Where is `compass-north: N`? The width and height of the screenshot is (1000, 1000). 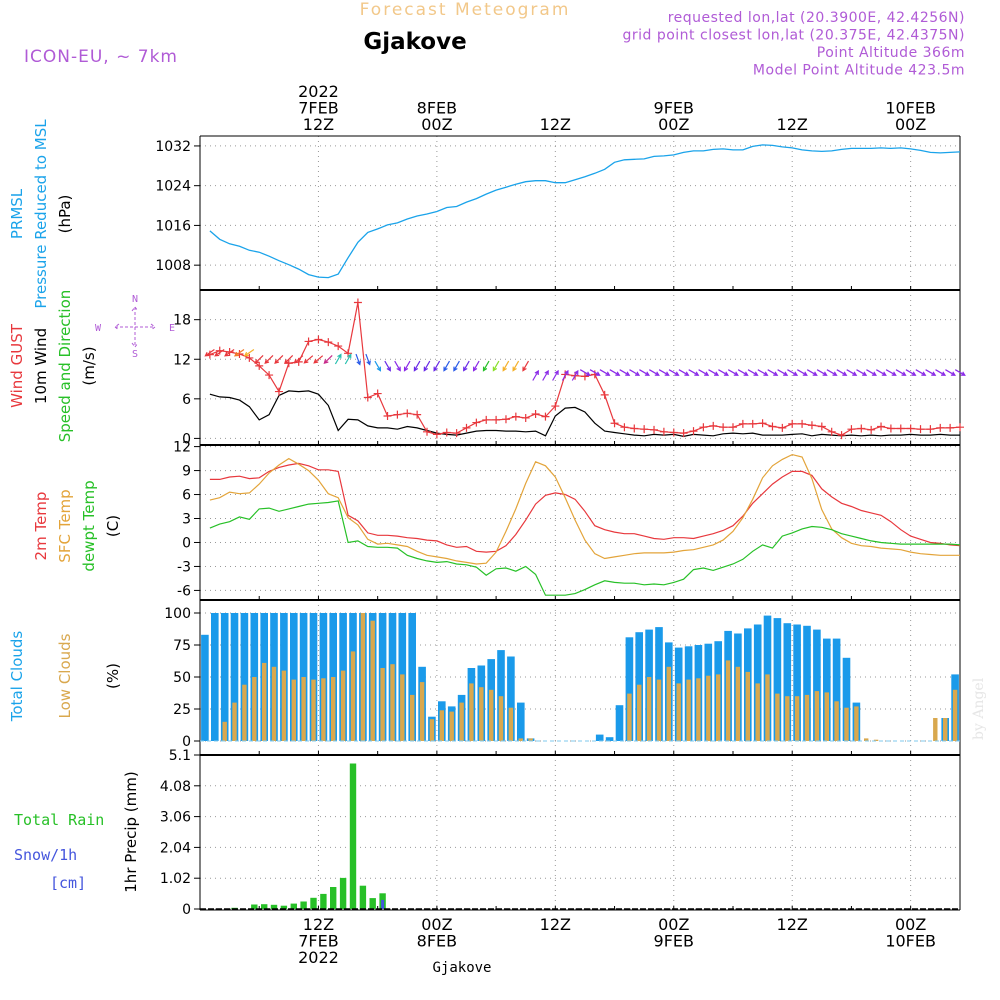
compass-north: N is located at coordinates (135, 299).